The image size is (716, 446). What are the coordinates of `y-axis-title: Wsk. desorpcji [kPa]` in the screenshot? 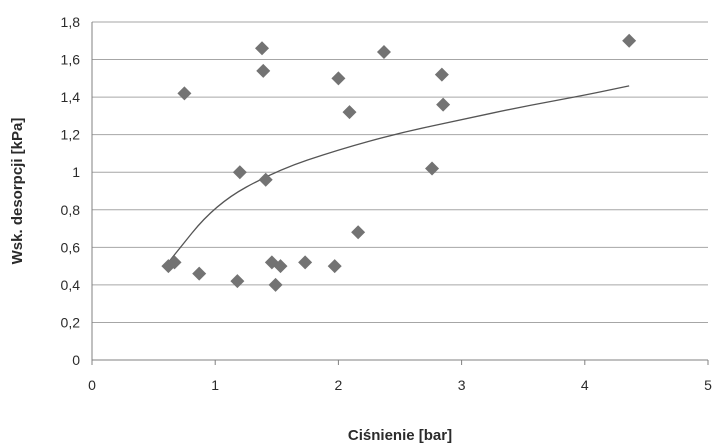 It's located at (17, 191).